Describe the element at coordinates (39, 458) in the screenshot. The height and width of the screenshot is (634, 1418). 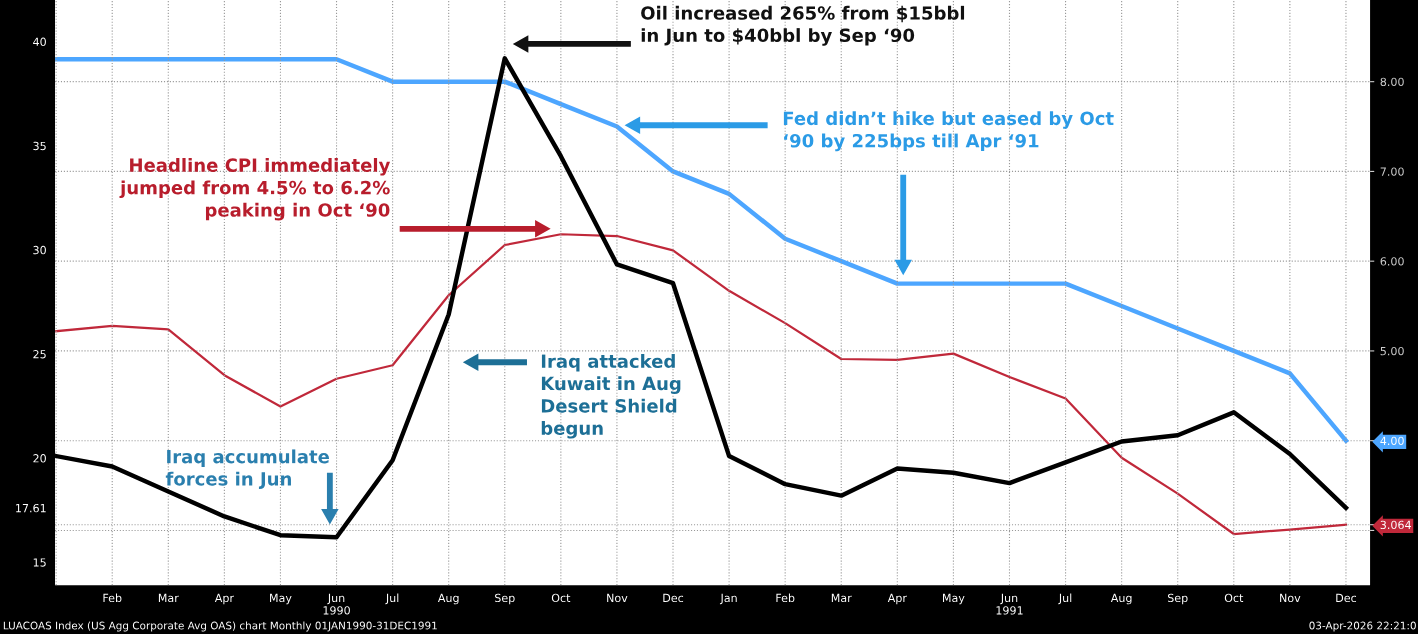
I see `y-tick-label: 20` at that location.